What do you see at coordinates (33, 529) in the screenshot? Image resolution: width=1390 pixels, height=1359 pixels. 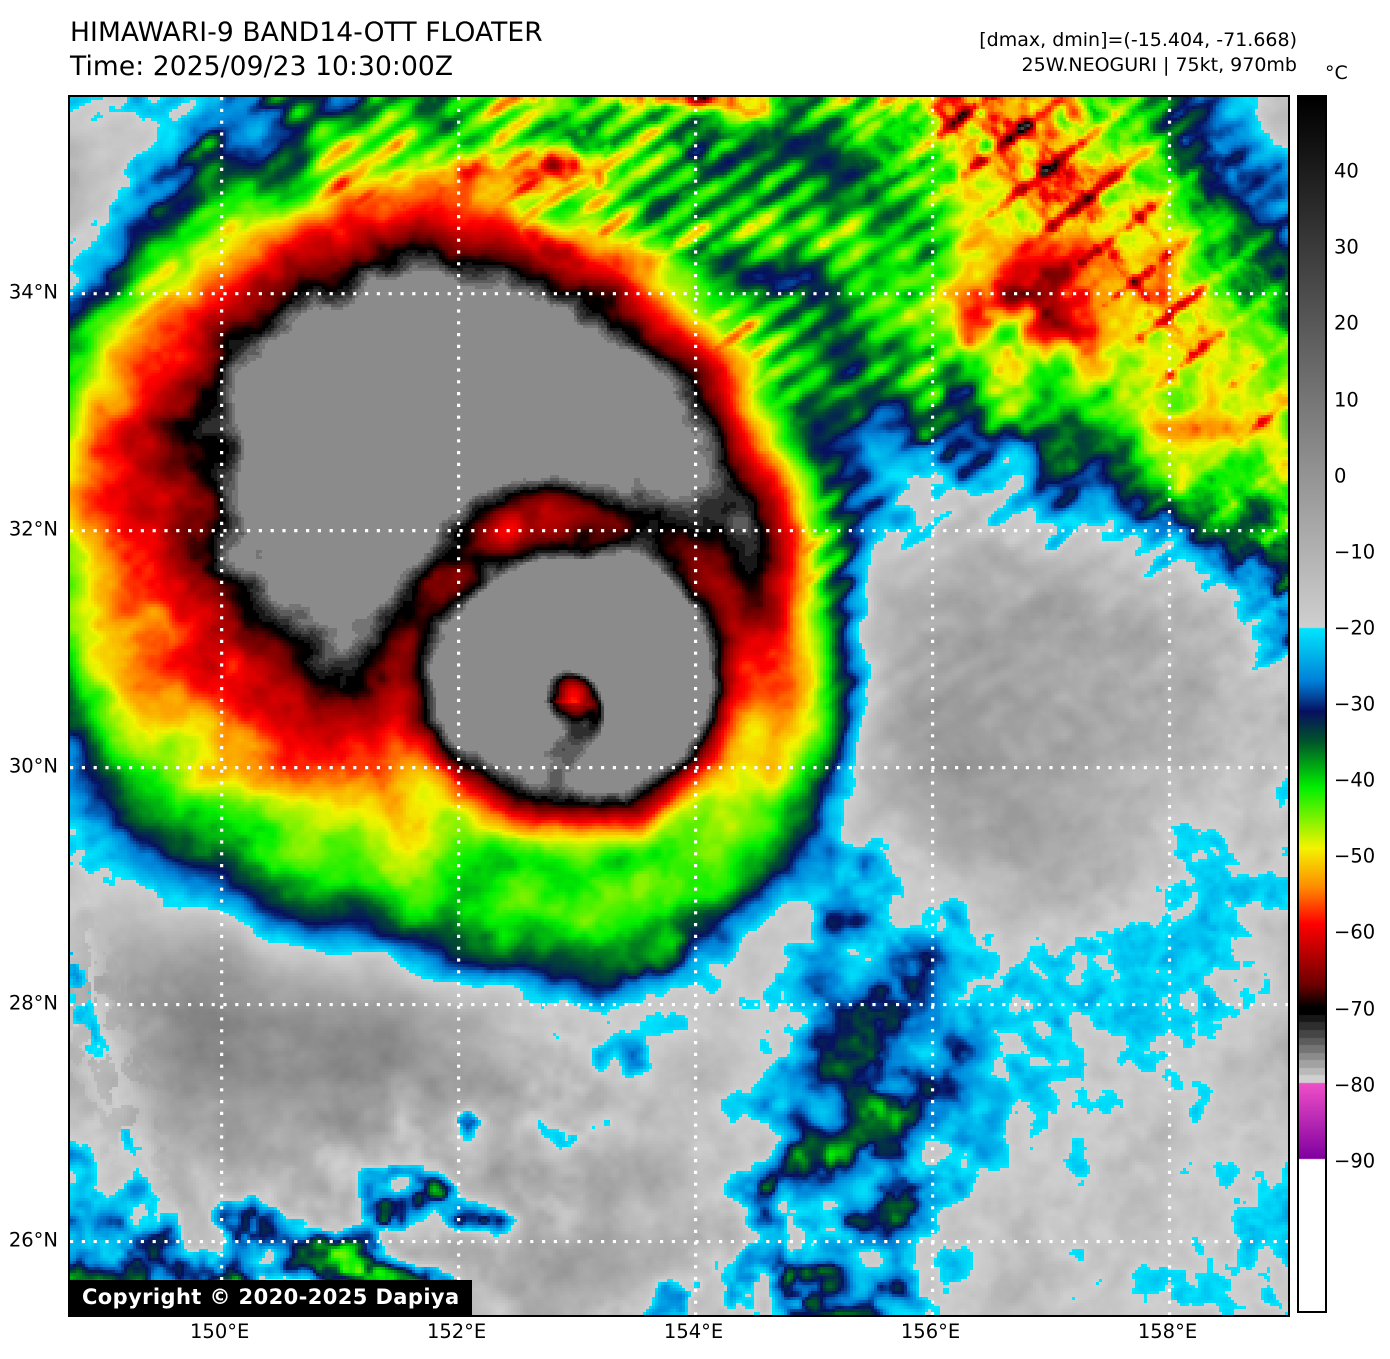 I see `lat-tick-32: 32°N` at bounding box center [33, 529].